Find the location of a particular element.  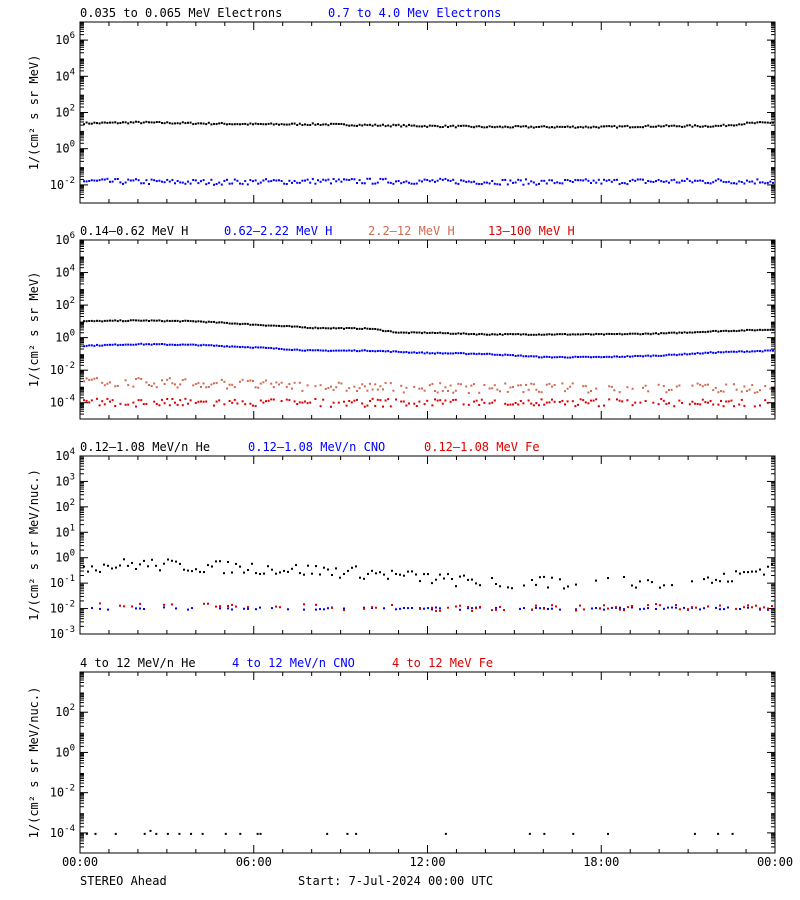

legend-entry: 0.12–1.08 MeV/n He is located at coordinates (145, 447).